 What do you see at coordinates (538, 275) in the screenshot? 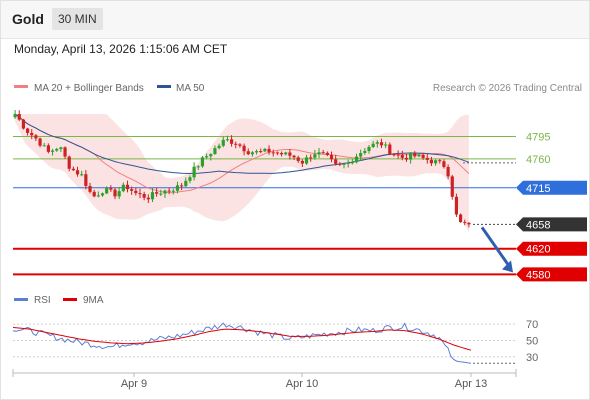
I see `support-label-4580: 4580` at bounding box center [538, 275].